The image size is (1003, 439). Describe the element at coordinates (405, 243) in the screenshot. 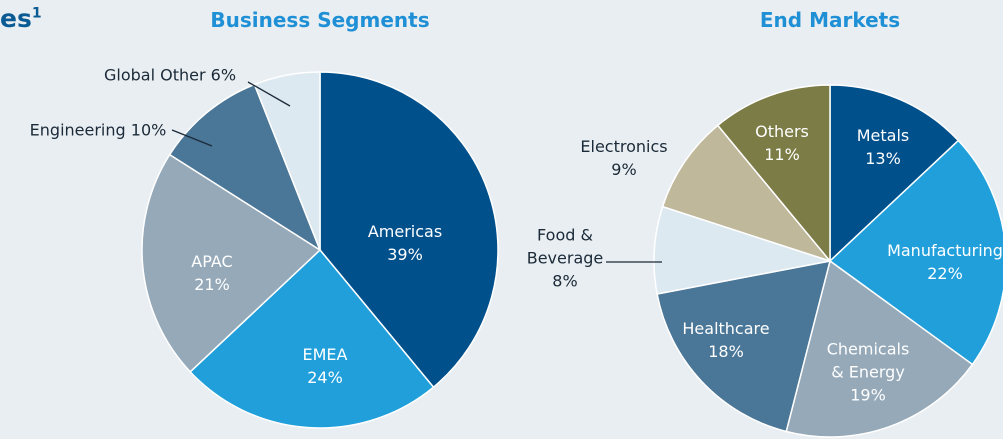

I see `slice-label: Americas 39%` at that location.